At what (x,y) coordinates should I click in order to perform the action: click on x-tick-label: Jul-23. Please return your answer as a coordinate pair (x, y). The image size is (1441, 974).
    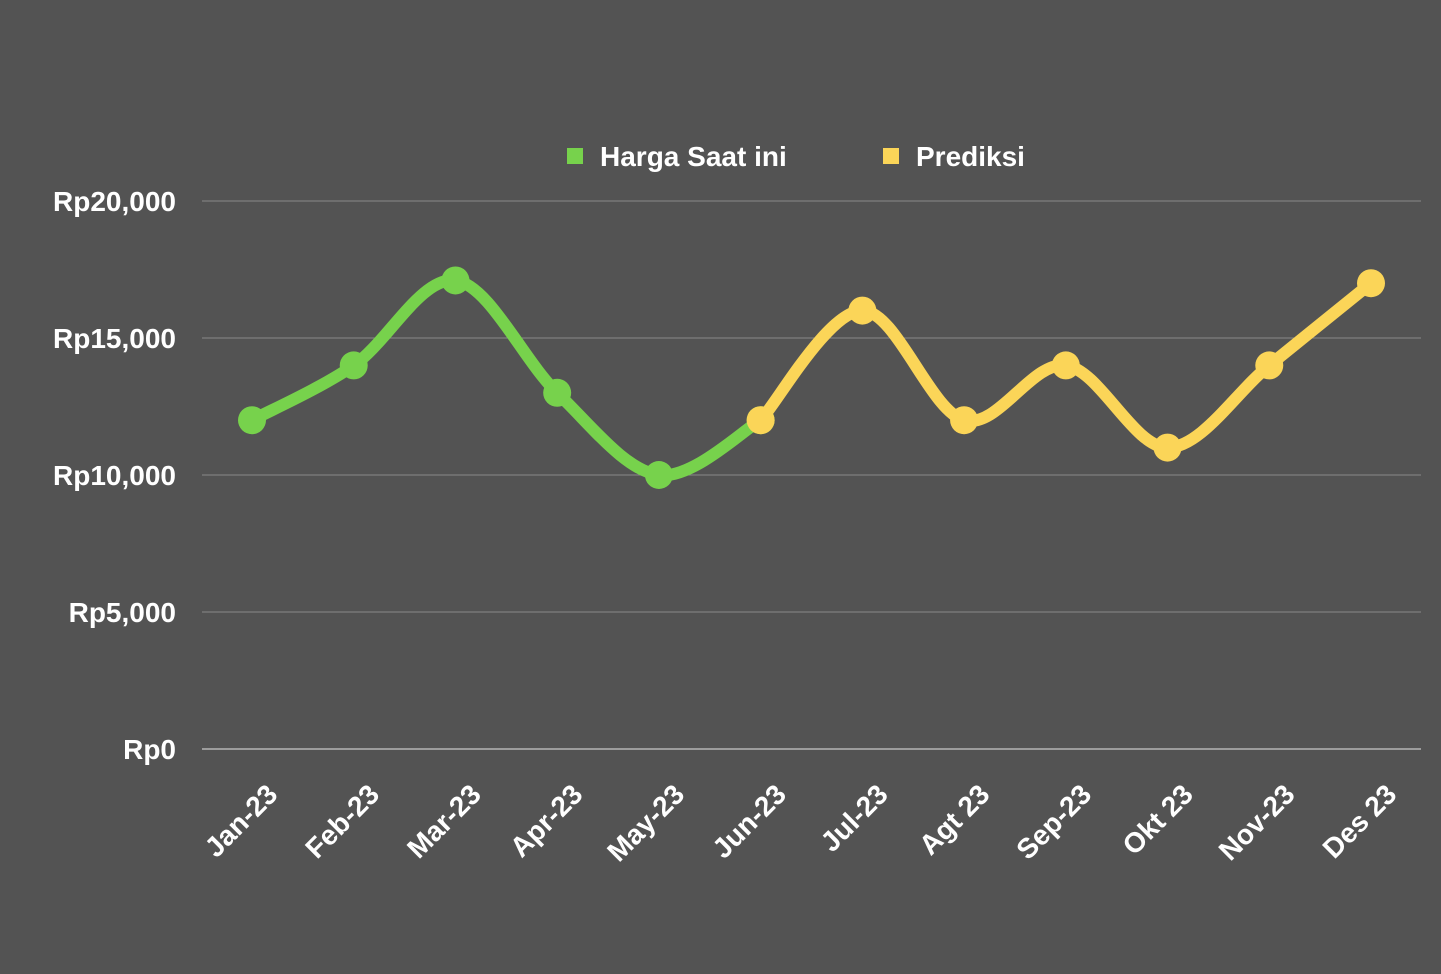
    Looking at the image, I should click on (854, 817).